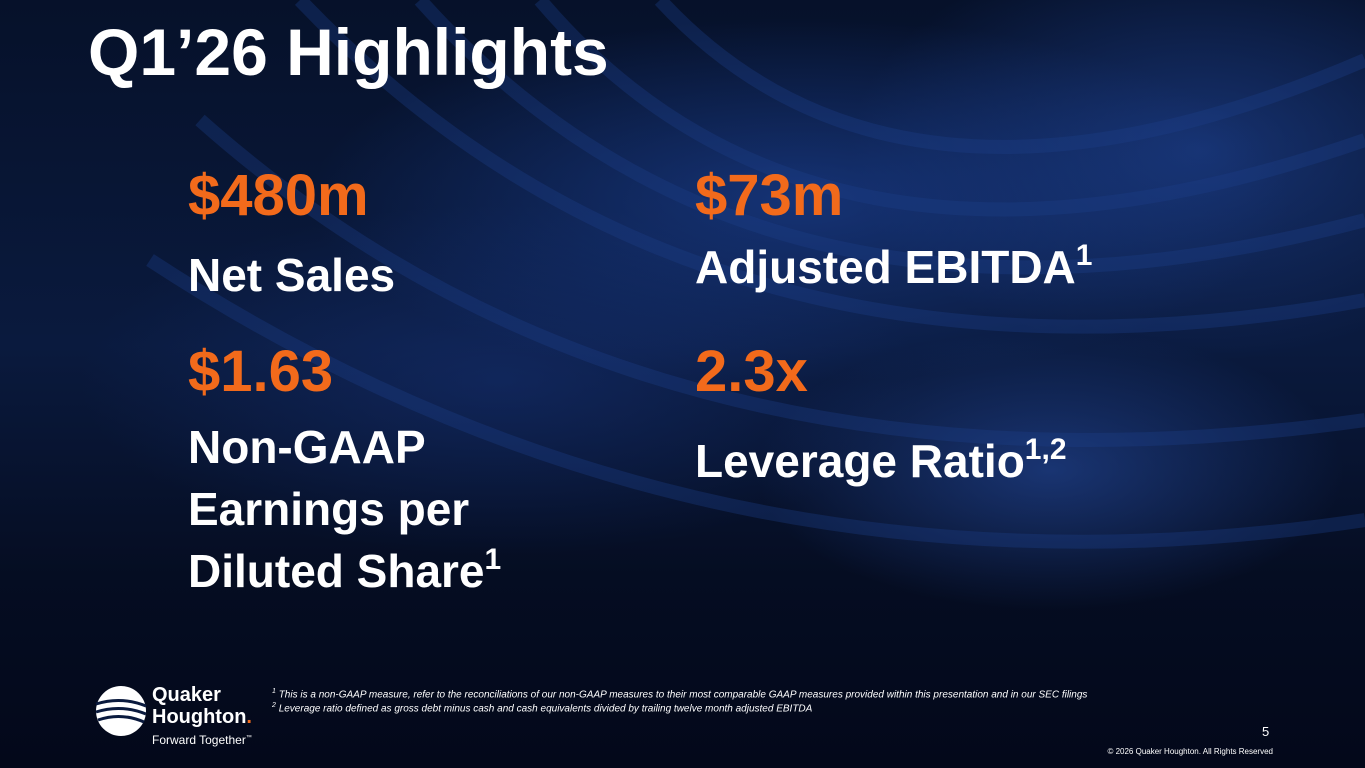 This screenshot has height=768, width=1365. What do you see at coordinates (199, 740) in the screenshot?
I see `tagline-text: Forward Together` at bounding box center [199, 740].